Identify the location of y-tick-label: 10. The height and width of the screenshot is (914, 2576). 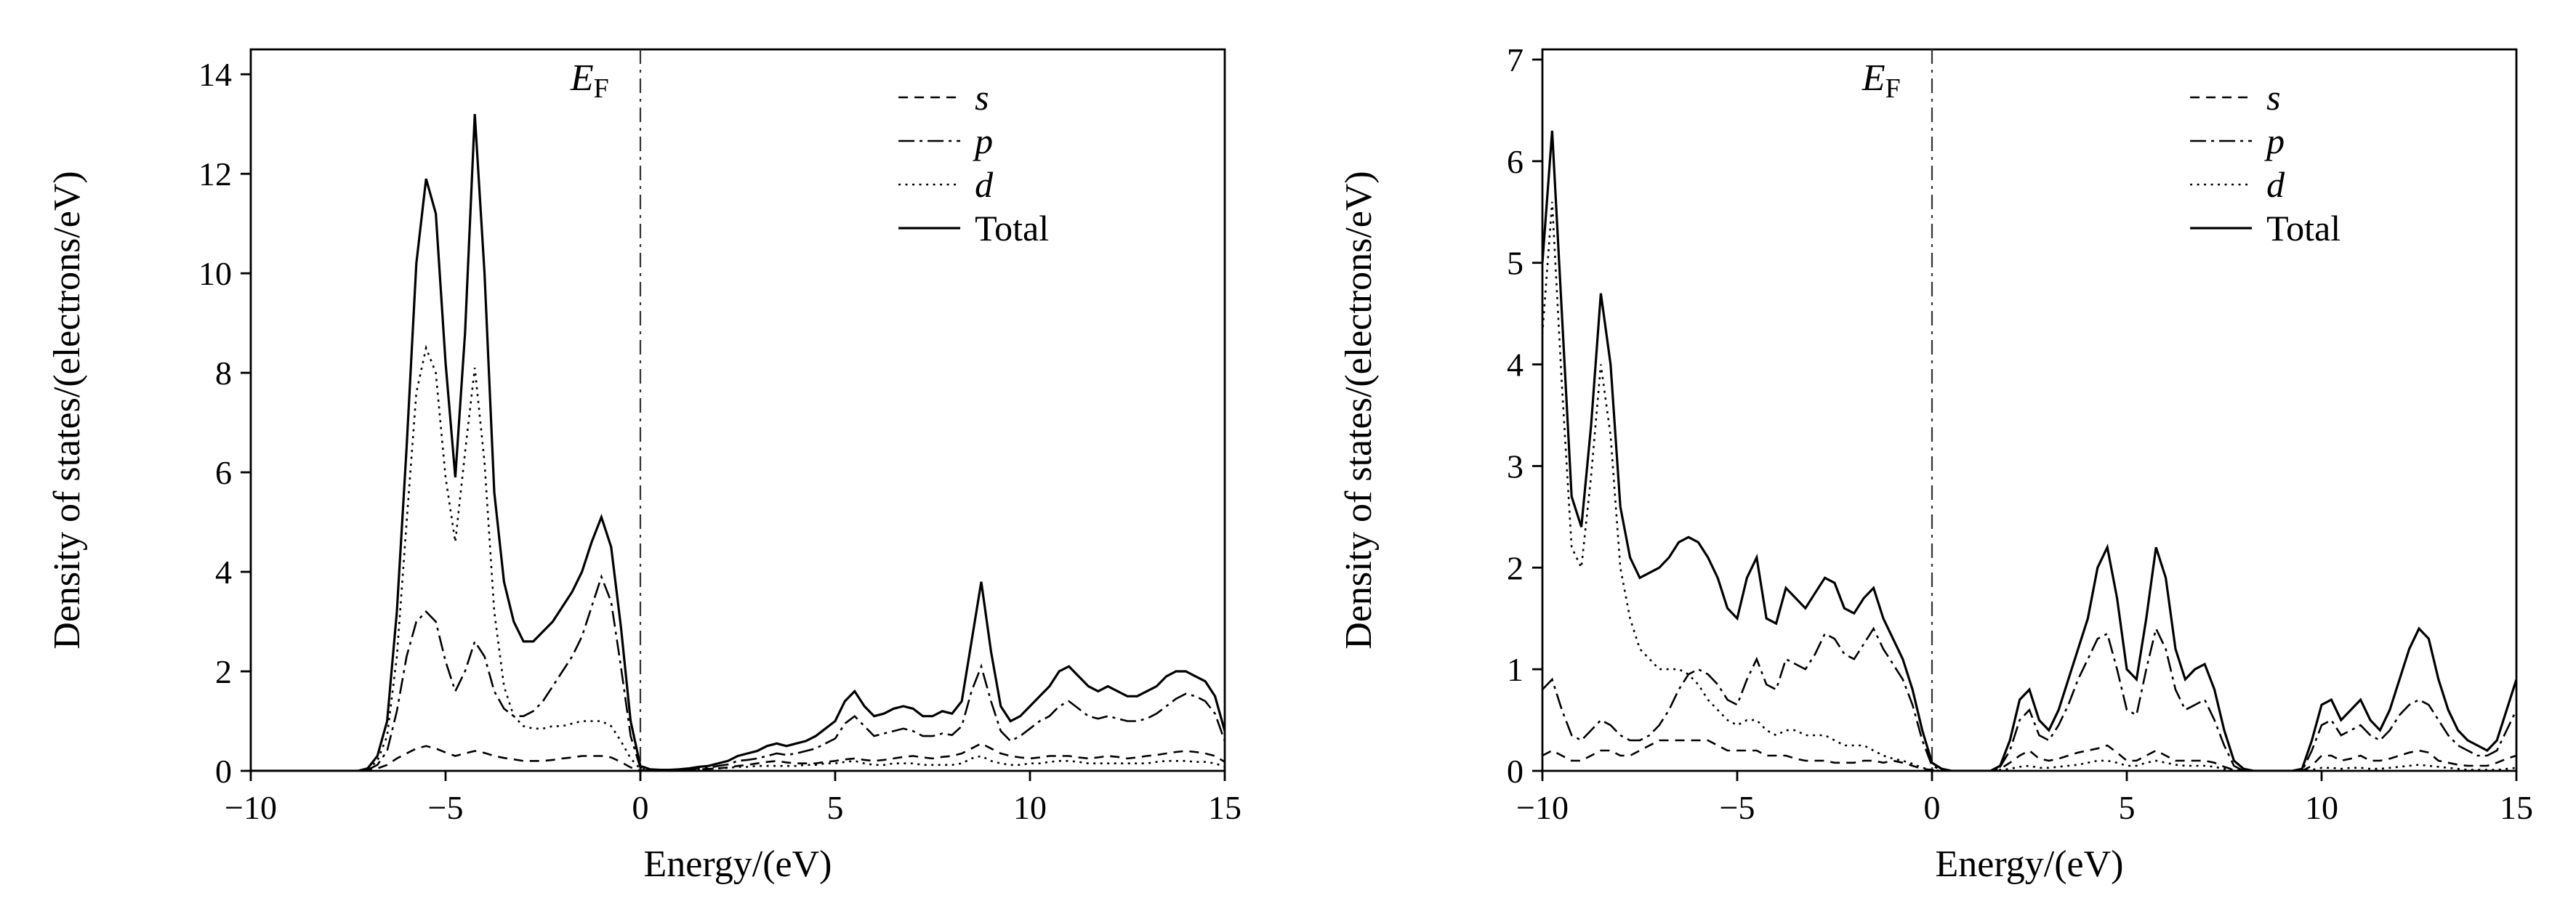
(215, 273).